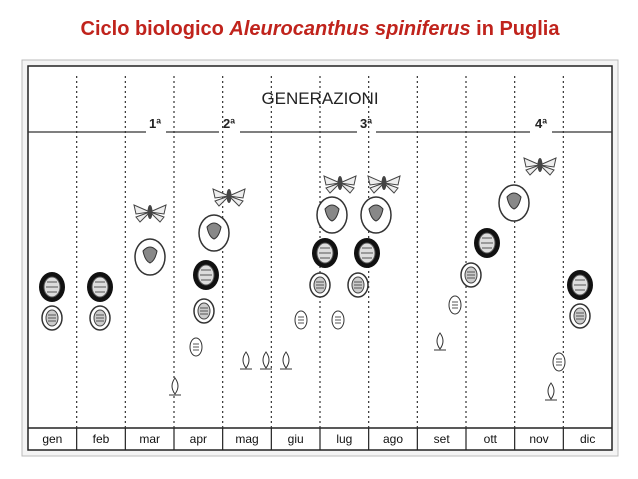 The width and height of the screenshot is (638, 479). I want to click on month-label: dic, so click(587, 439).